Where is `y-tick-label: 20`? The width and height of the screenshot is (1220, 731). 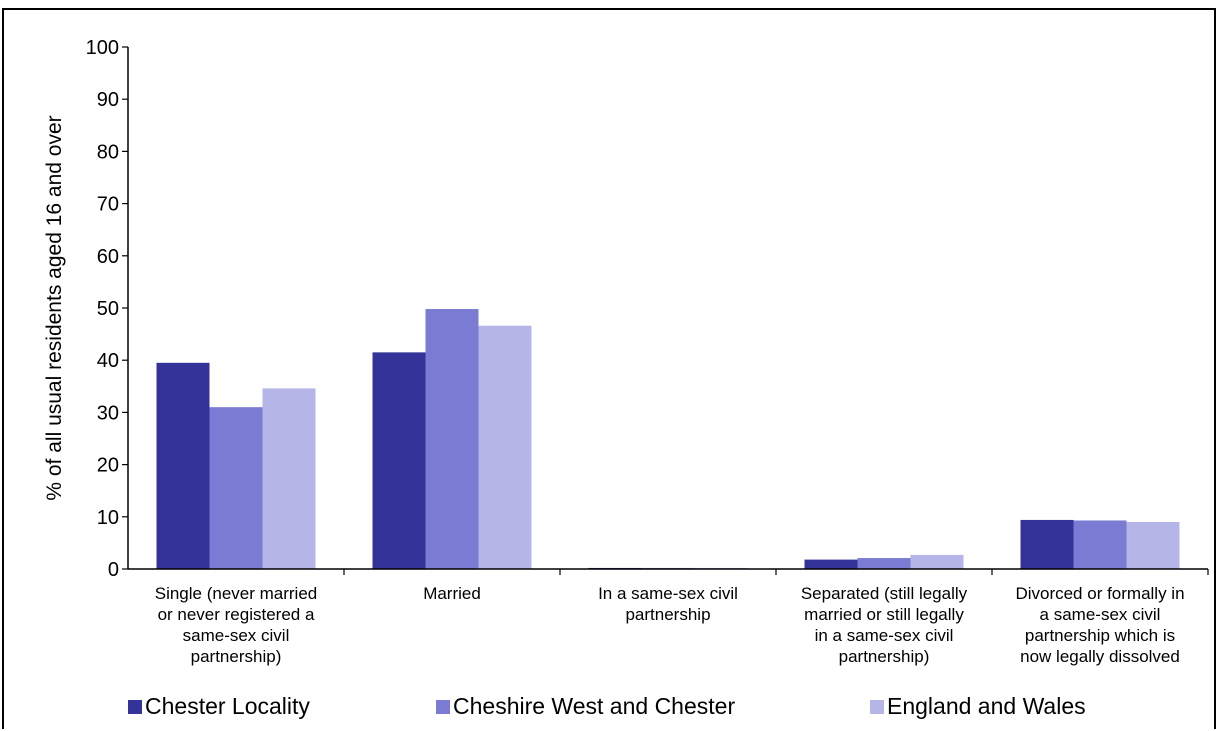 y-tick-label: 20 is located at coordinates (108, 466).